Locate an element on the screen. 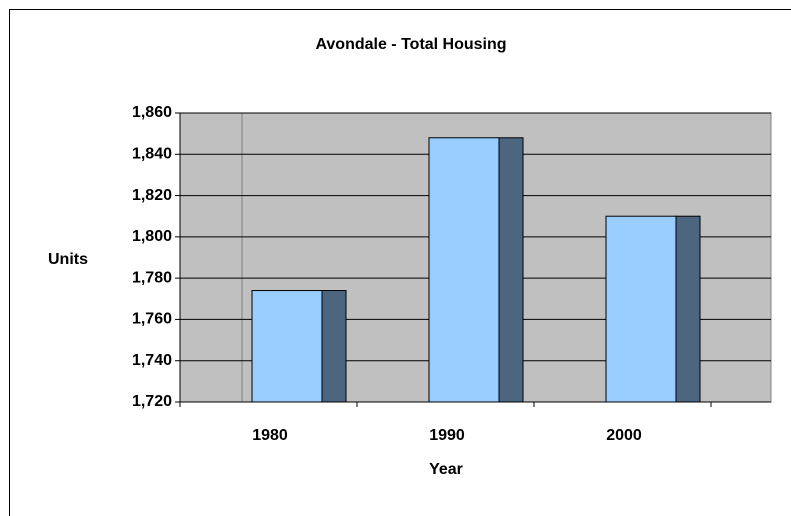 The image size is (791, 516). y-tick-label: 1,820 is located at coordinates (152, 195).